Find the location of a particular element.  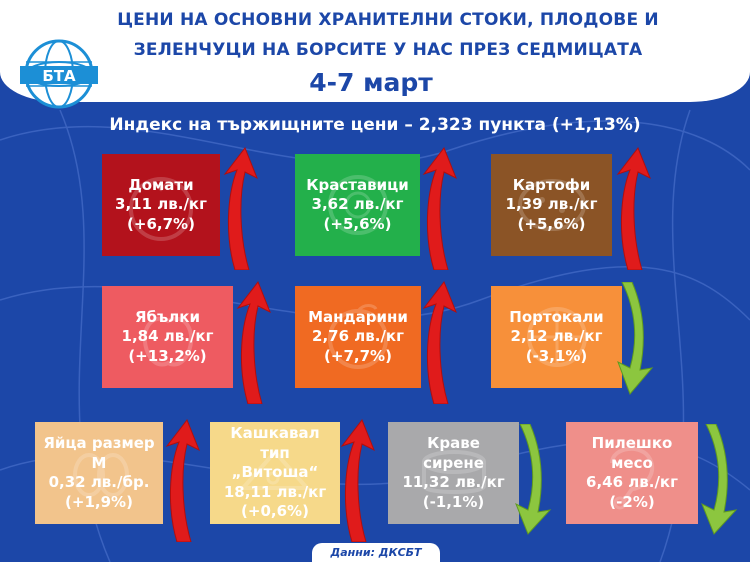

orange-icon is located at coordinates (556, 337).